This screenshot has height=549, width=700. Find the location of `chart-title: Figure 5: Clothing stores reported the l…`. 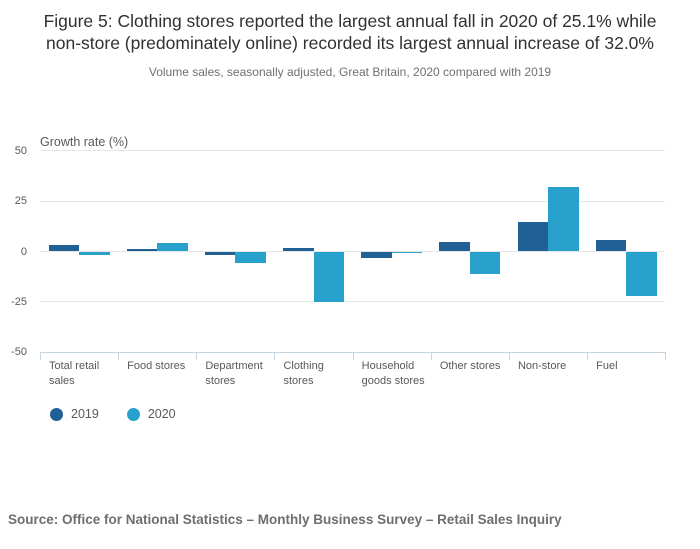

chart-title: Figure 5: Clothing stores reported the l… is located at coordinates (350, 32).